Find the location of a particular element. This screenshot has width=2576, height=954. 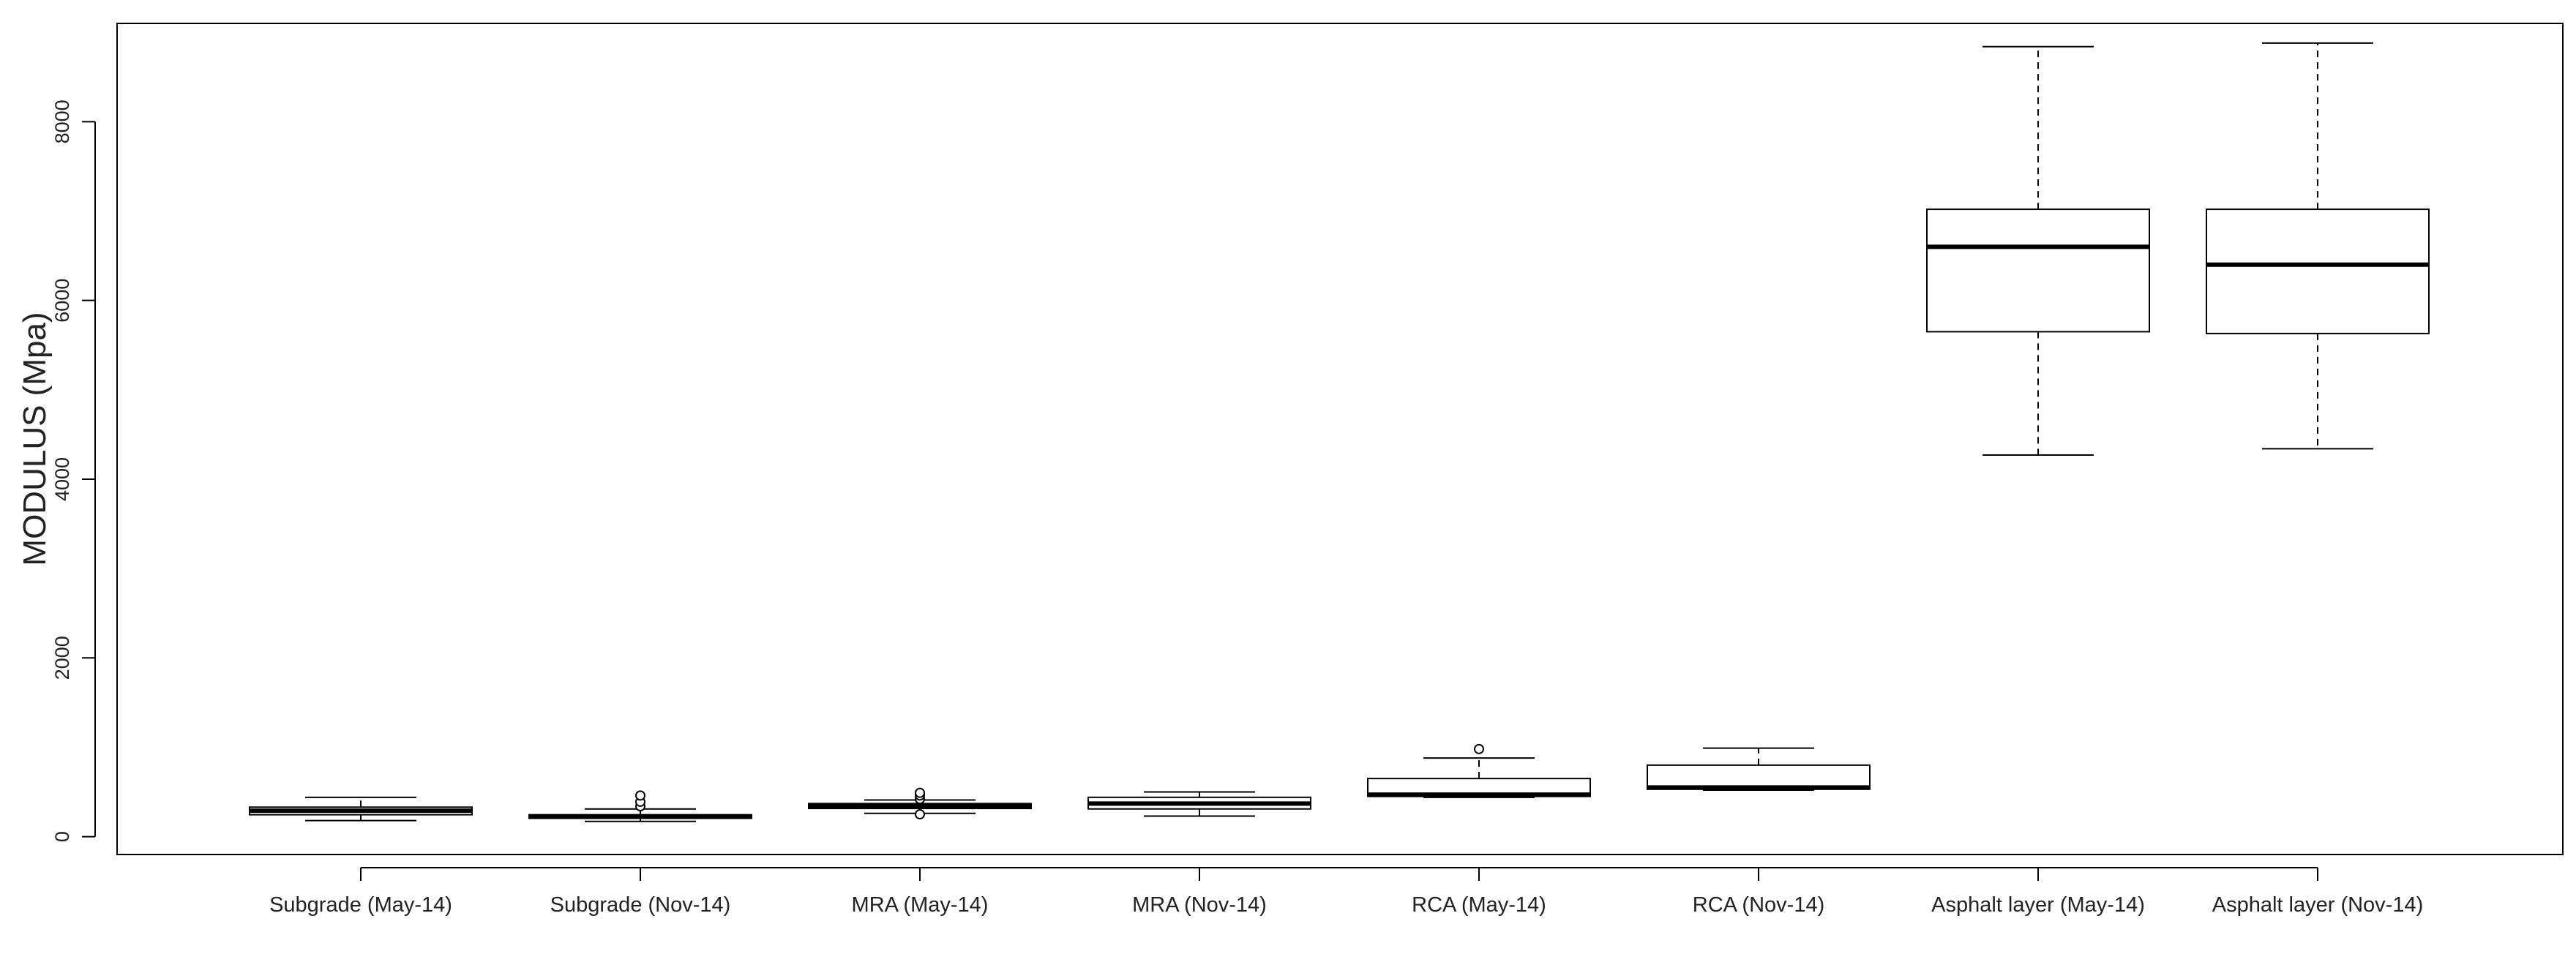

y-tick-label: 4000 is located at coordinates (62, 479).